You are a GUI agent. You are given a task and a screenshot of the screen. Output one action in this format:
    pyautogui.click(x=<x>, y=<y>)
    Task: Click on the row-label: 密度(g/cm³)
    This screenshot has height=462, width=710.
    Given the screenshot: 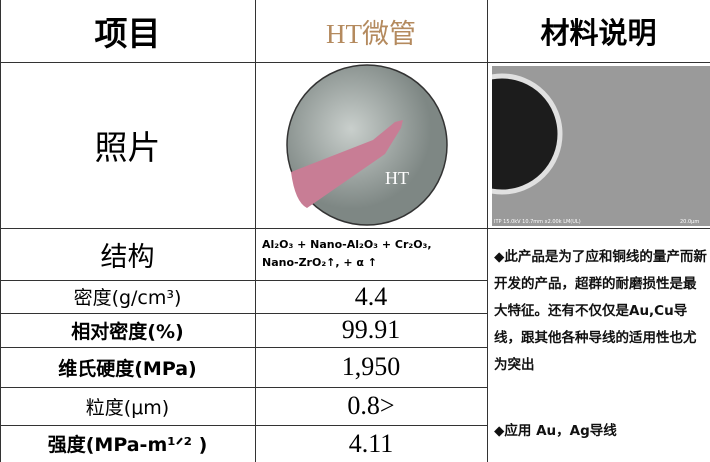 What is the action you would take?
    pyautogui.click(x=127, y=298)
    